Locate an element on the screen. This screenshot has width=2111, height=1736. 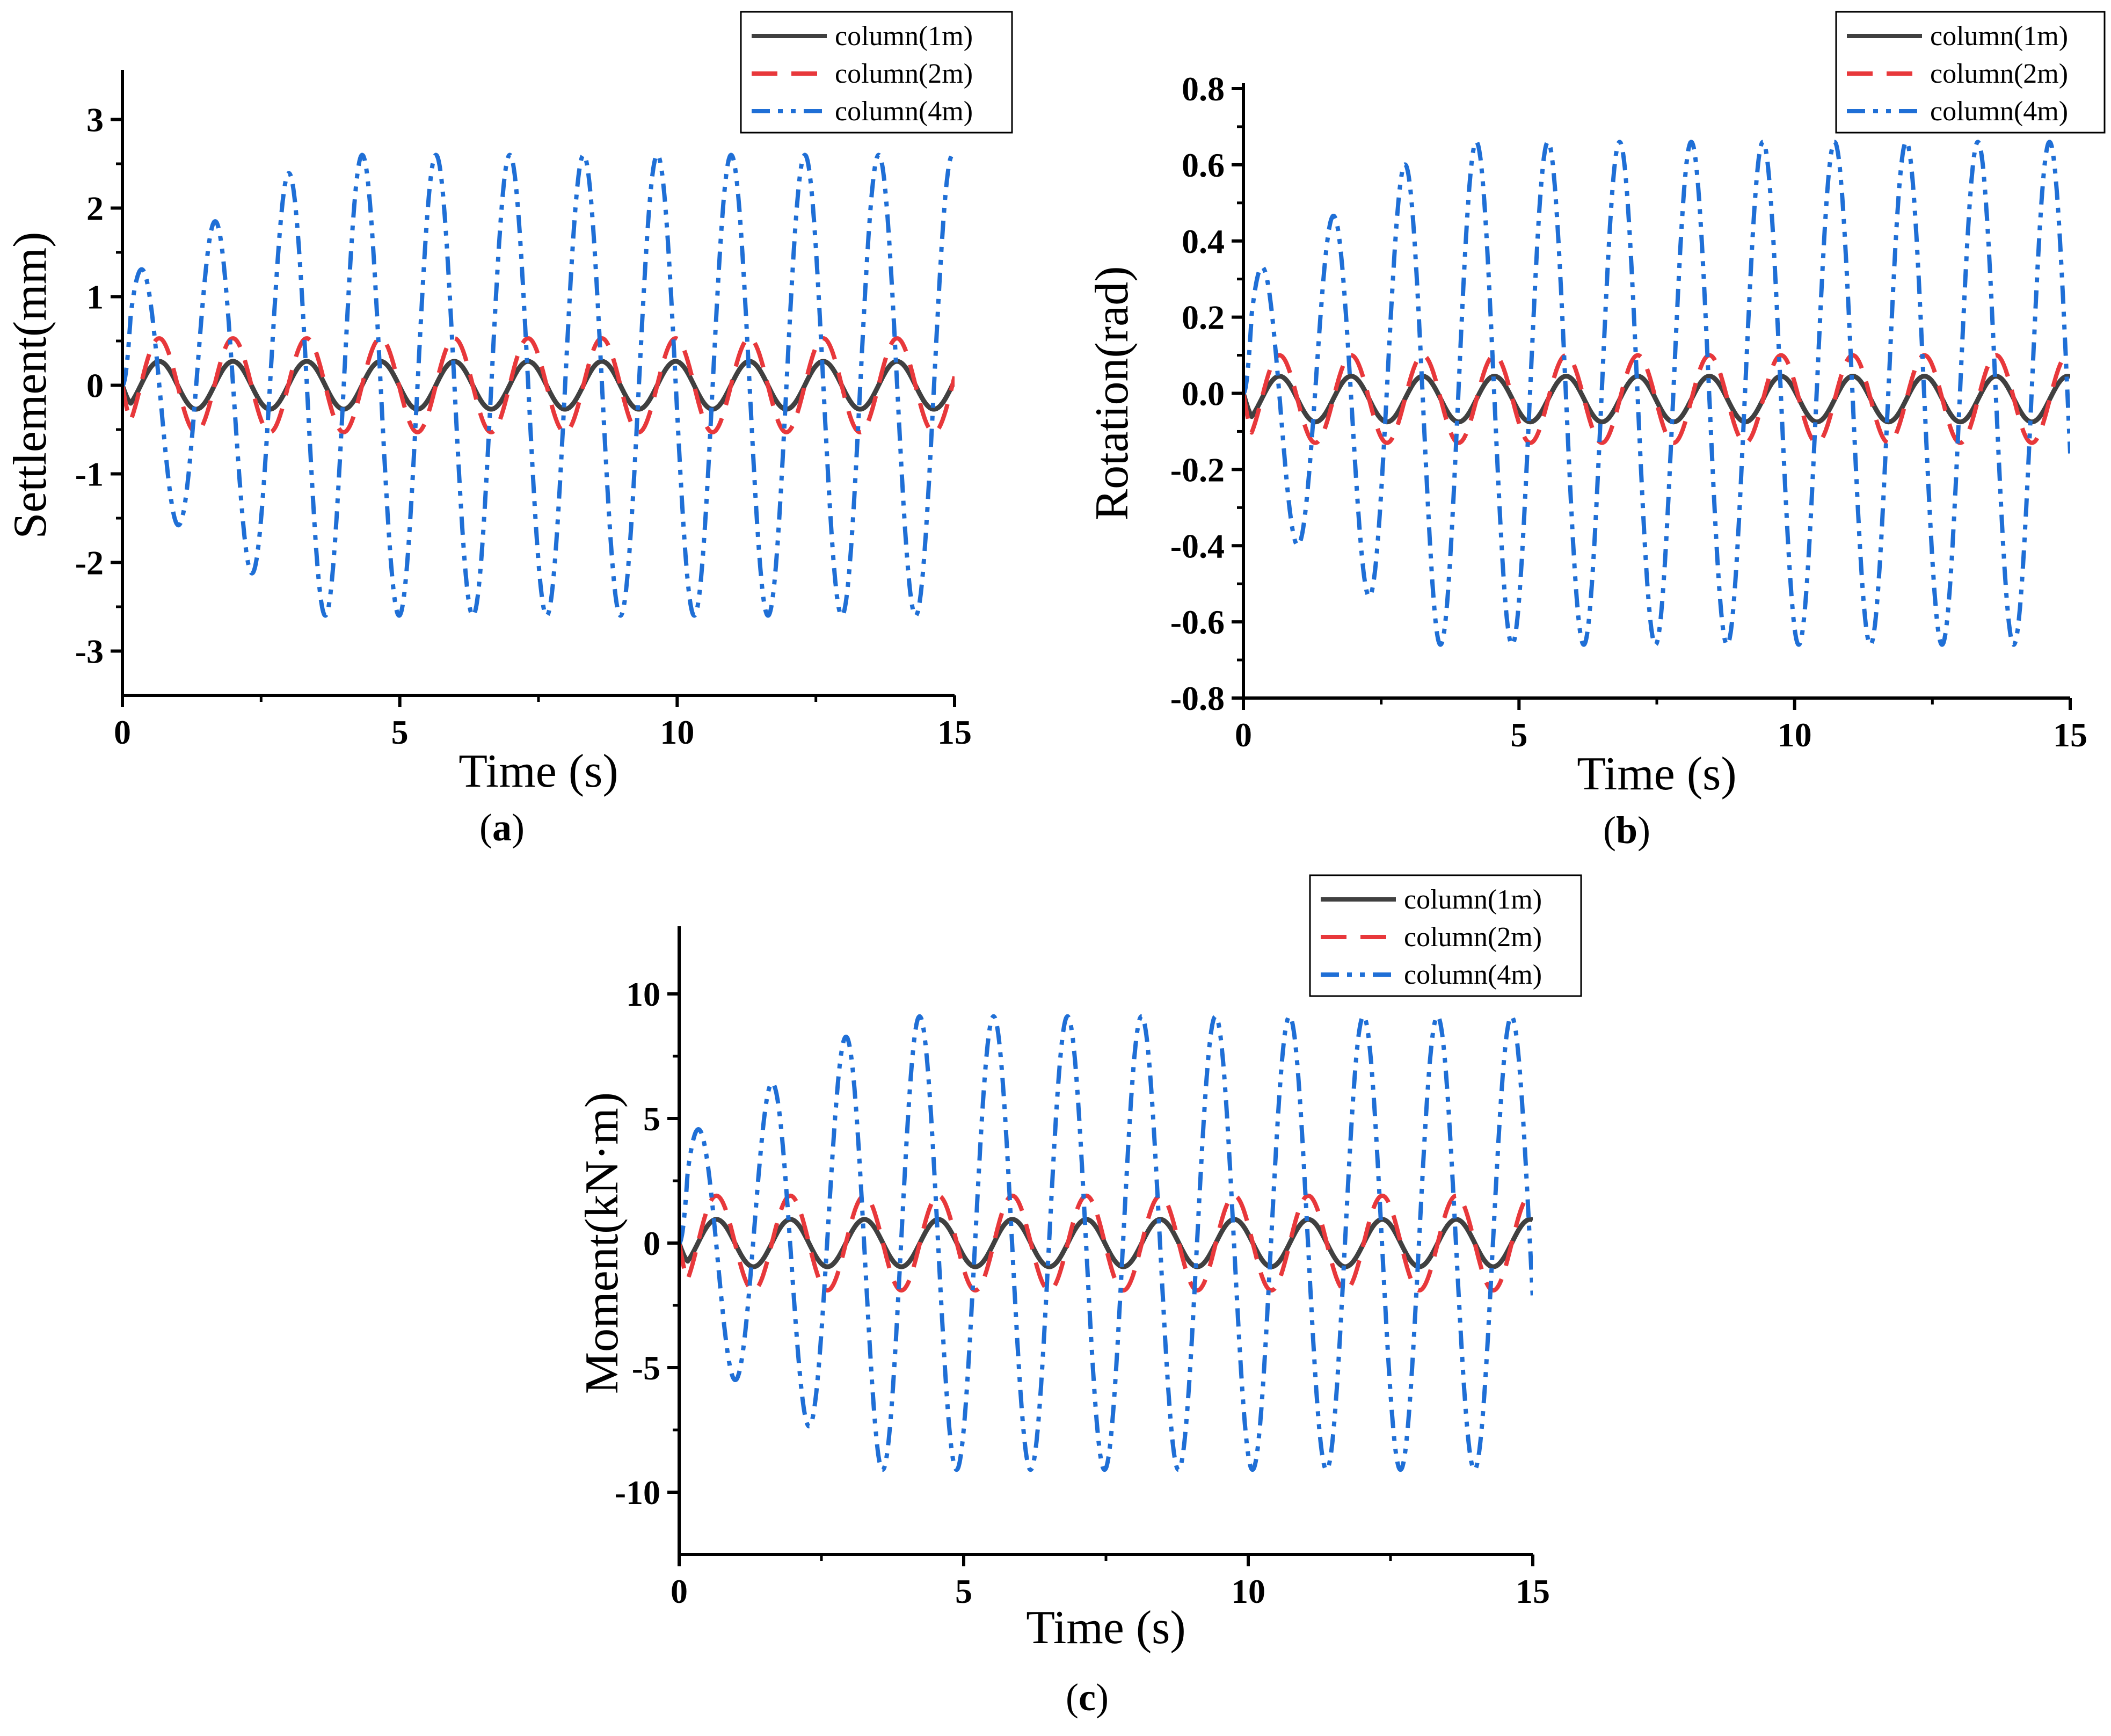
panel-caption: (b) is located at coordinates (1626, 830).